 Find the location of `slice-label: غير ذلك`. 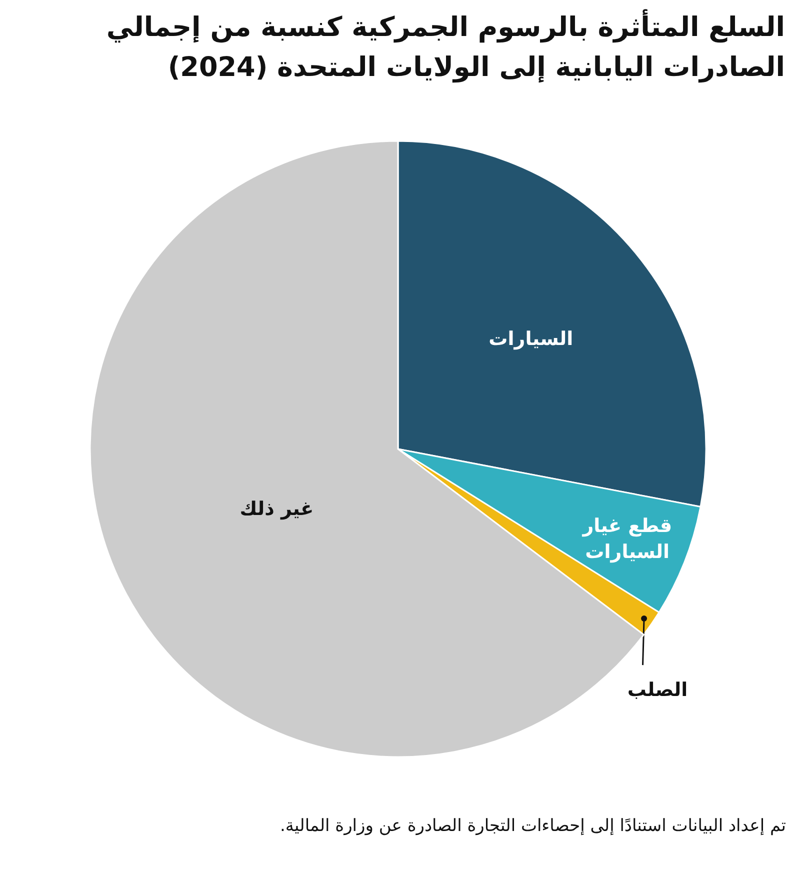

slice-label: غير ذلك is located at coordinates (277, 509).